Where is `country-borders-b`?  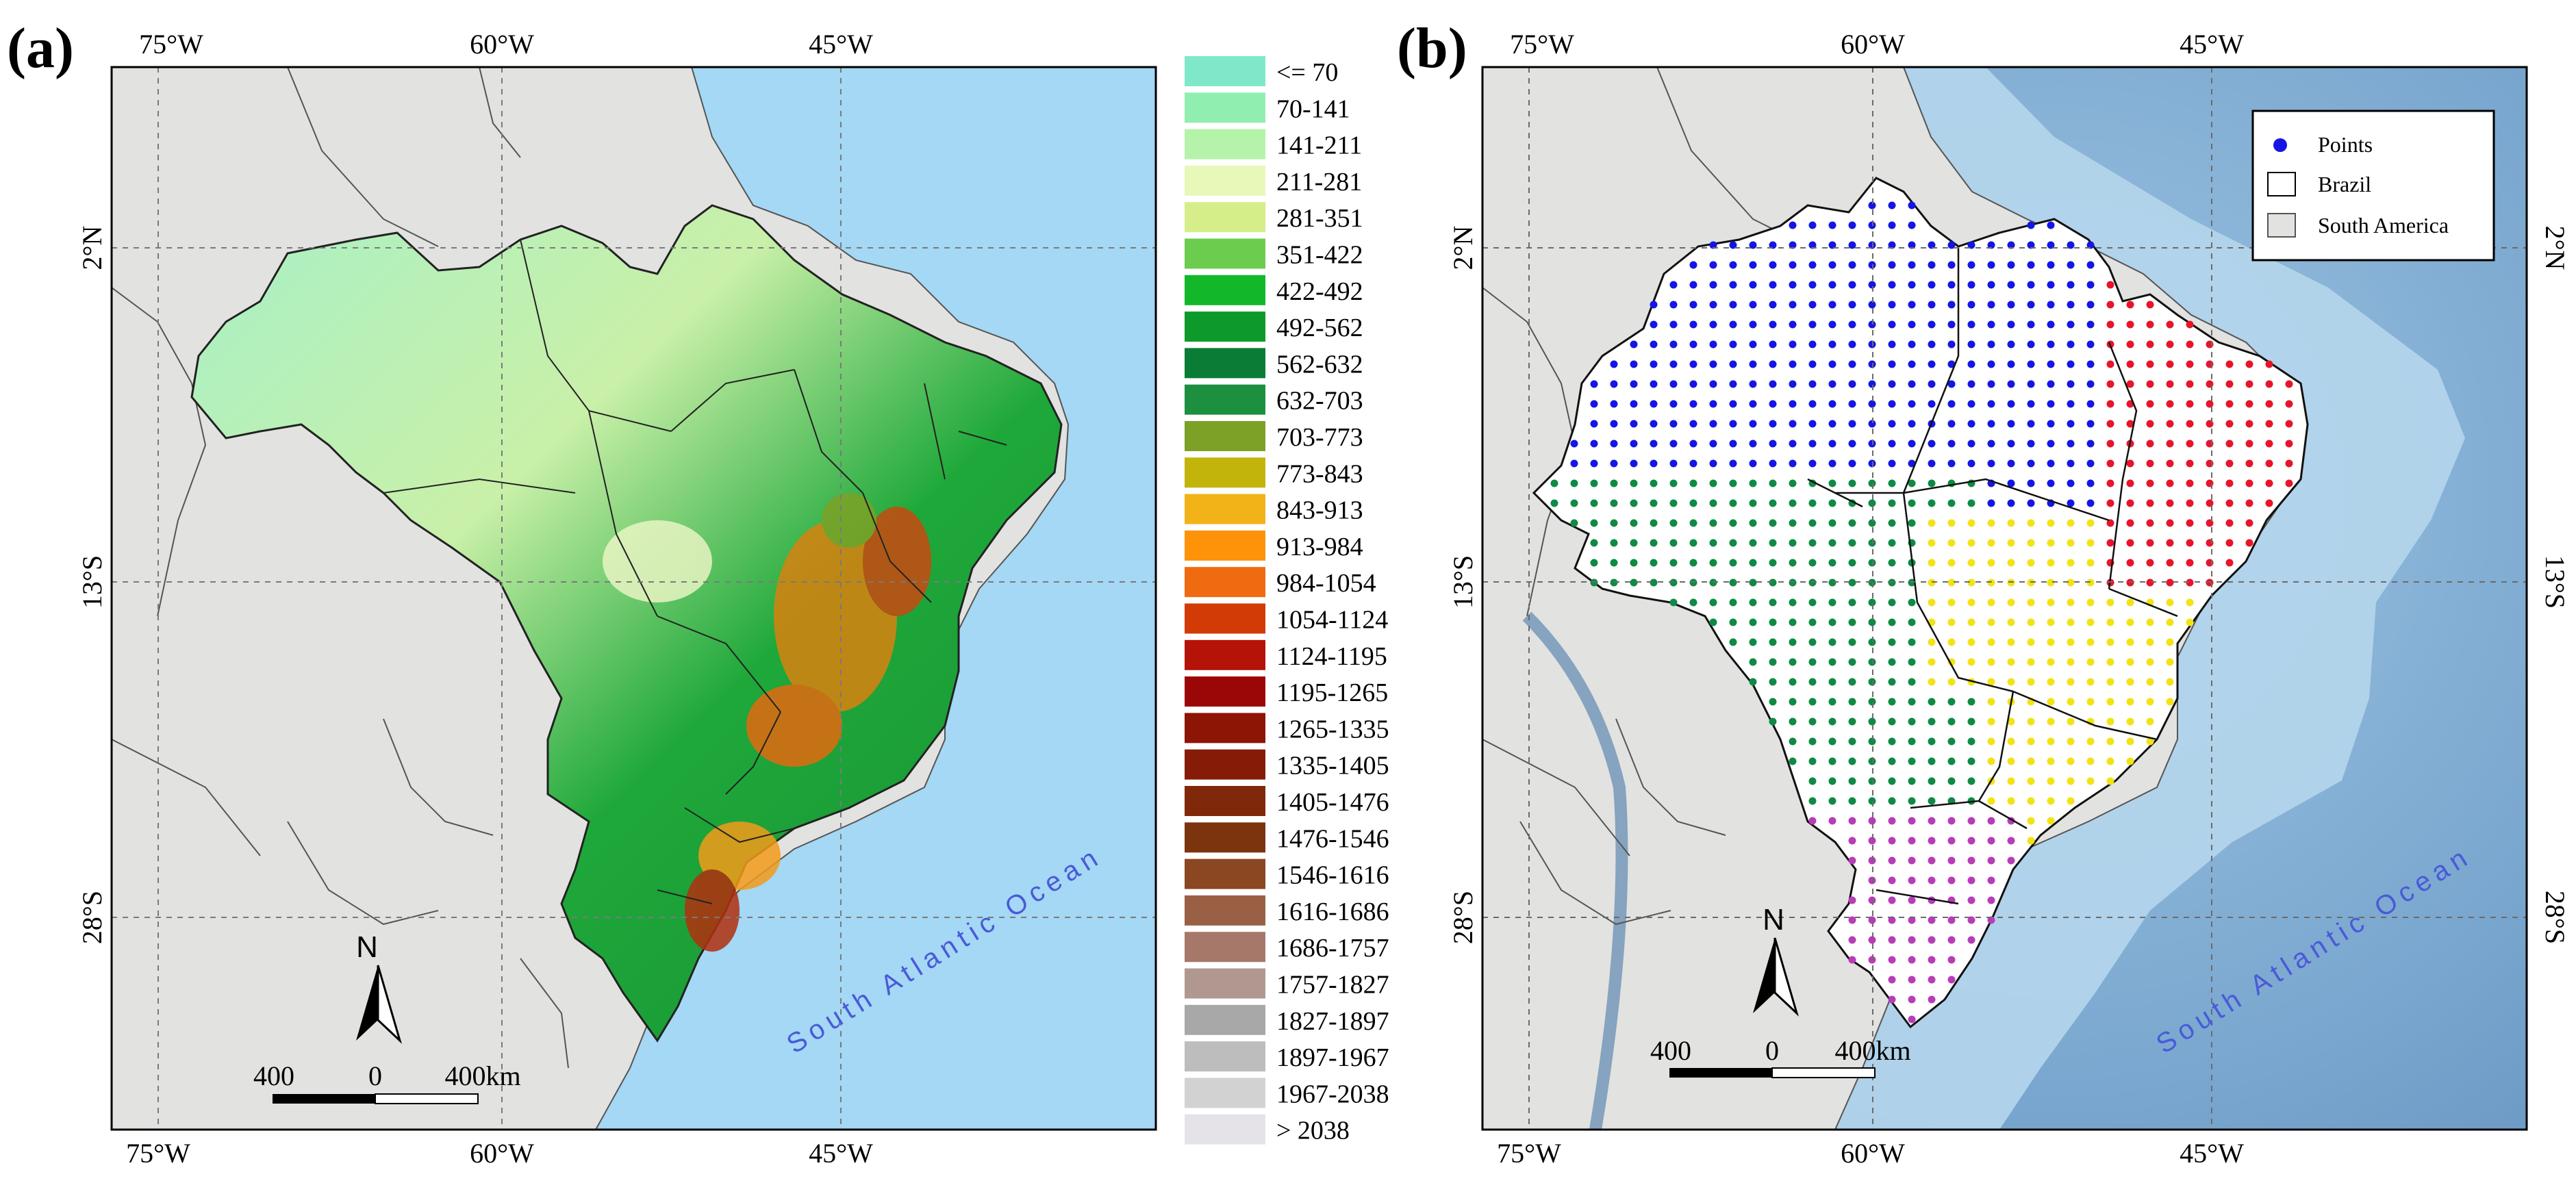
country-borders-b is located at coordinates (1645, 497).